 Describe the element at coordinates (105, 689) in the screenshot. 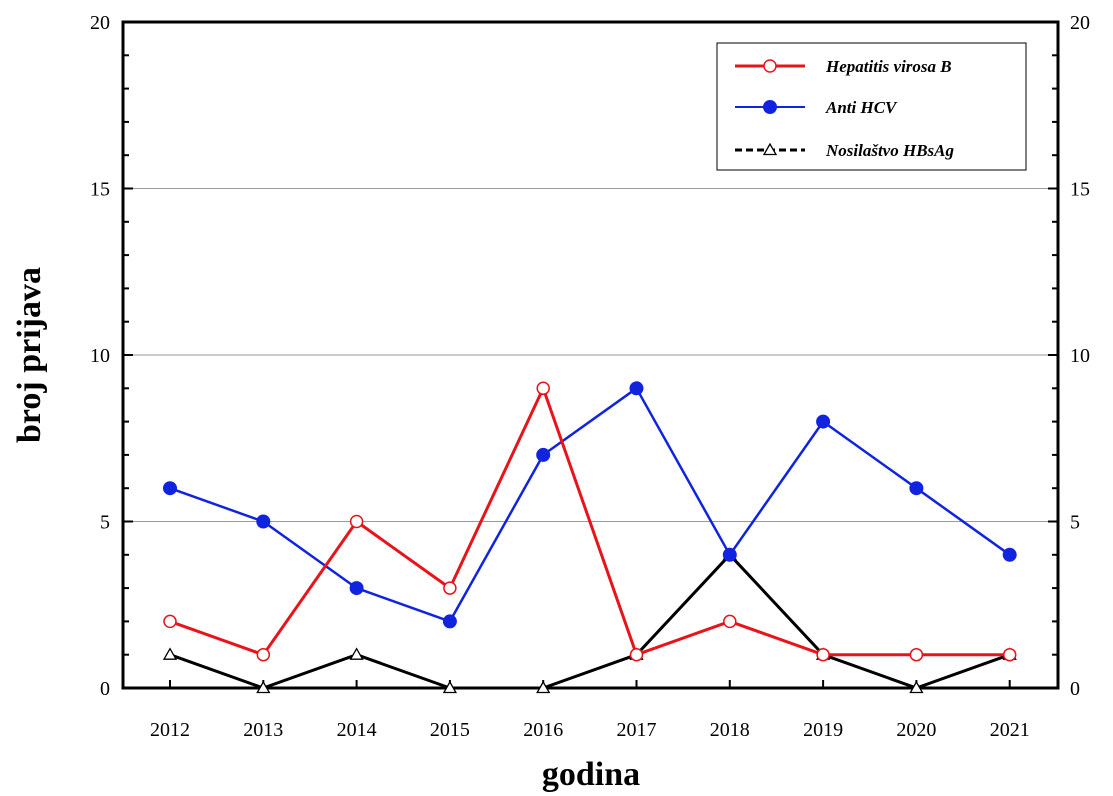

I see `y-tick-label-left: 0` at that location.